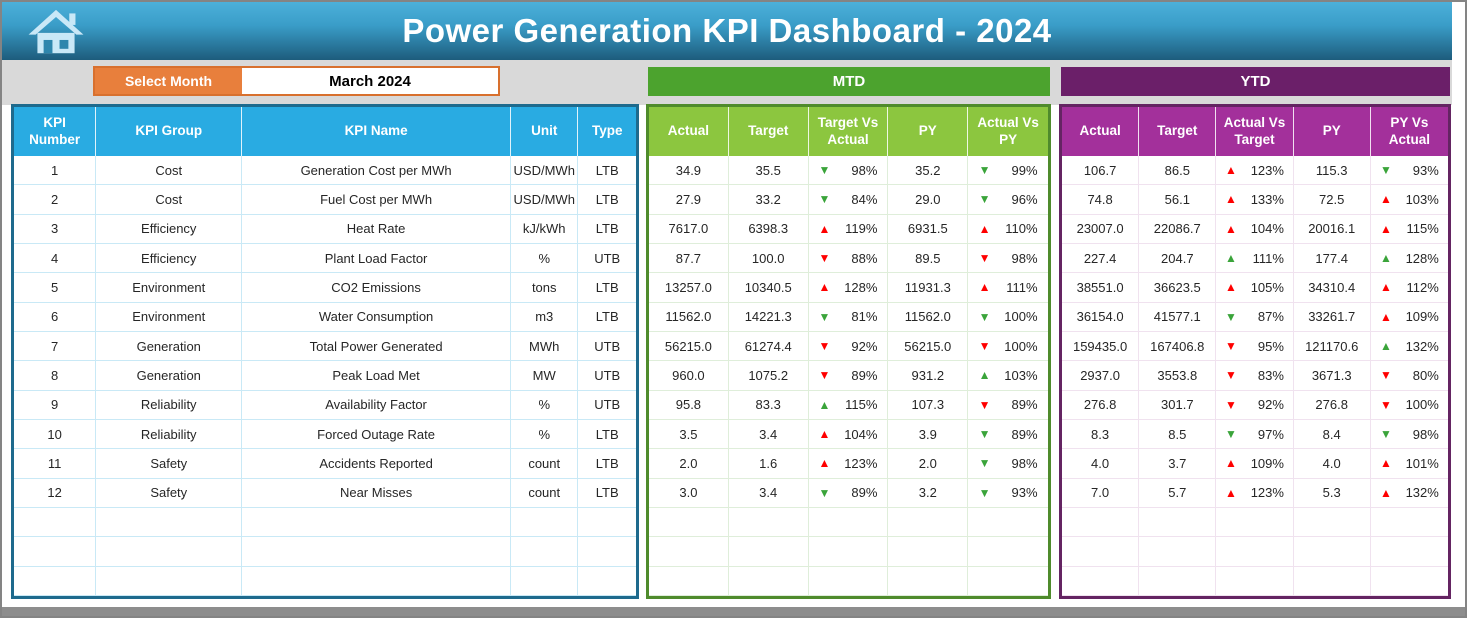  Describe the element at coordinates (1178, 376) in the screenshot. I see `target-cell: 3553.8` at that location.